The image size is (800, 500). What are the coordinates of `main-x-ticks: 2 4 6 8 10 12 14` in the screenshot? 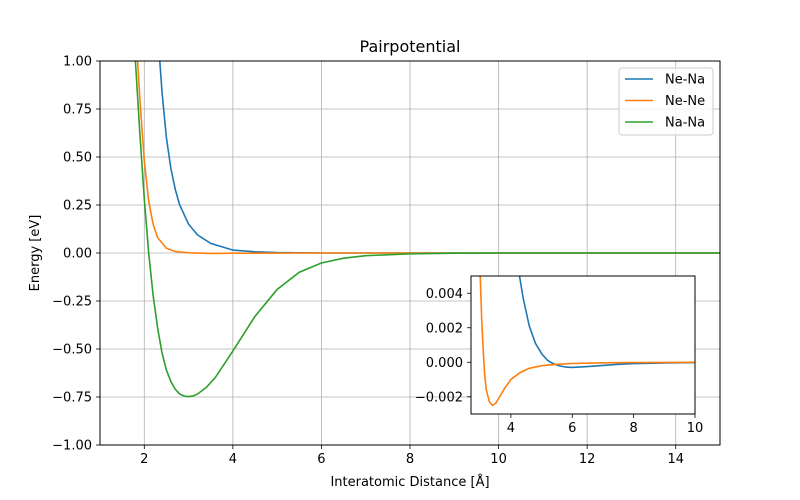 It's located at (412, 456).